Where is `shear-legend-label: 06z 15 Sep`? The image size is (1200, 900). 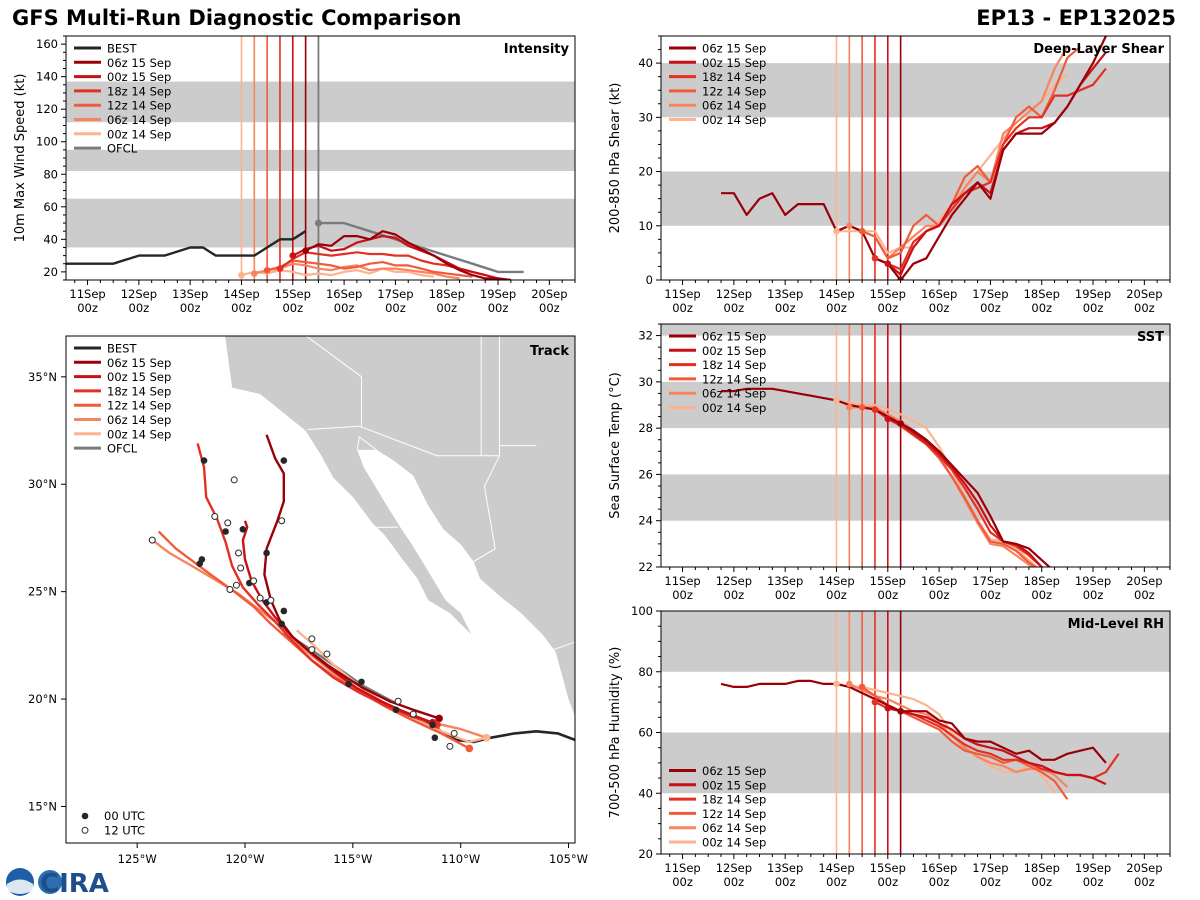 shear-legend-label: 06z 15 Sep is located at coordinates (734, 49).